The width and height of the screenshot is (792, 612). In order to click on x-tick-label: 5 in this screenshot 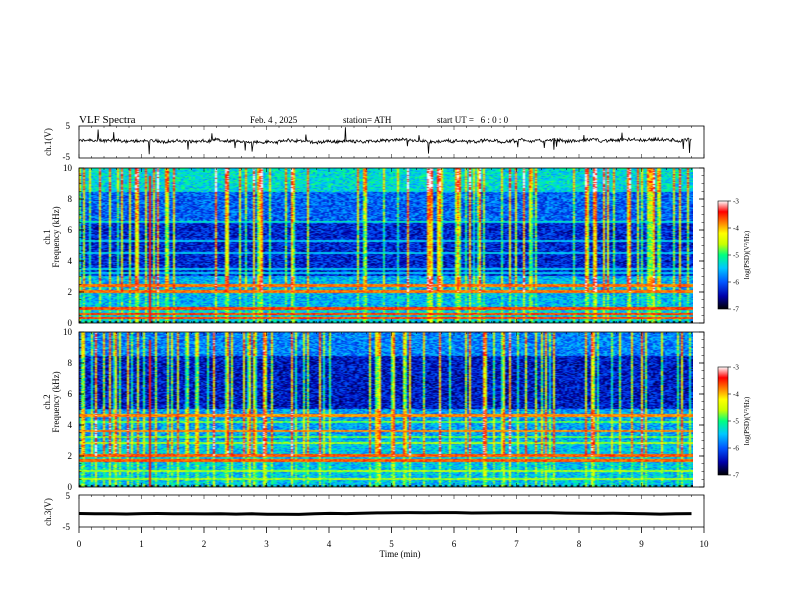, I will do `click(391, 544)`.